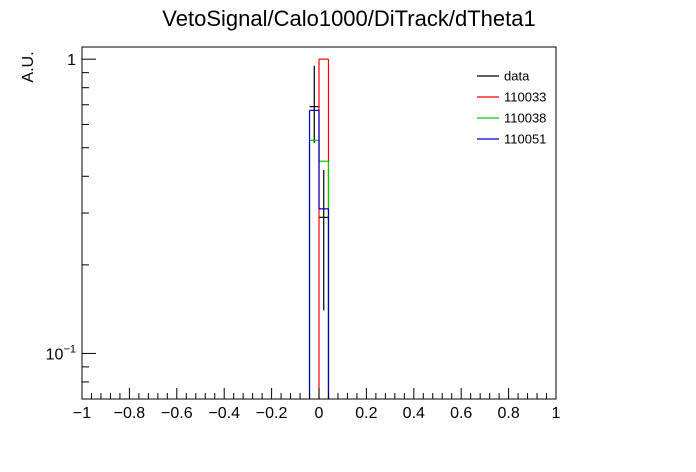 This screenshot has width=696, height=472. What do you see at coordinates (61, 353) in the screenshot?
I see `y-tick-label: 10−1` at bounding box center [61, 353].